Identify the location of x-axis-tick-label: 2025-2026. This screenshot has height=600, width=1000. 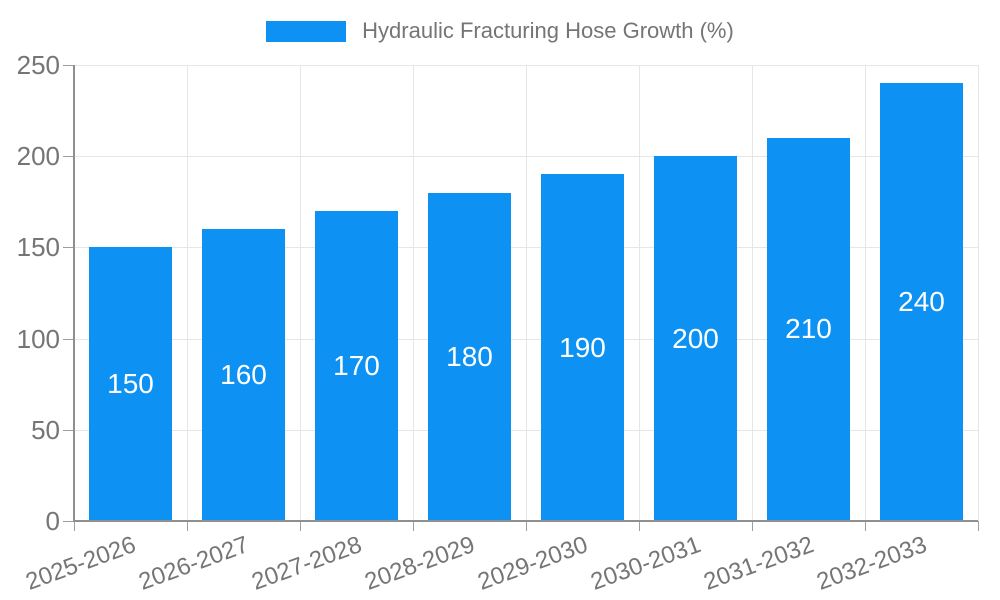
(80, 563).